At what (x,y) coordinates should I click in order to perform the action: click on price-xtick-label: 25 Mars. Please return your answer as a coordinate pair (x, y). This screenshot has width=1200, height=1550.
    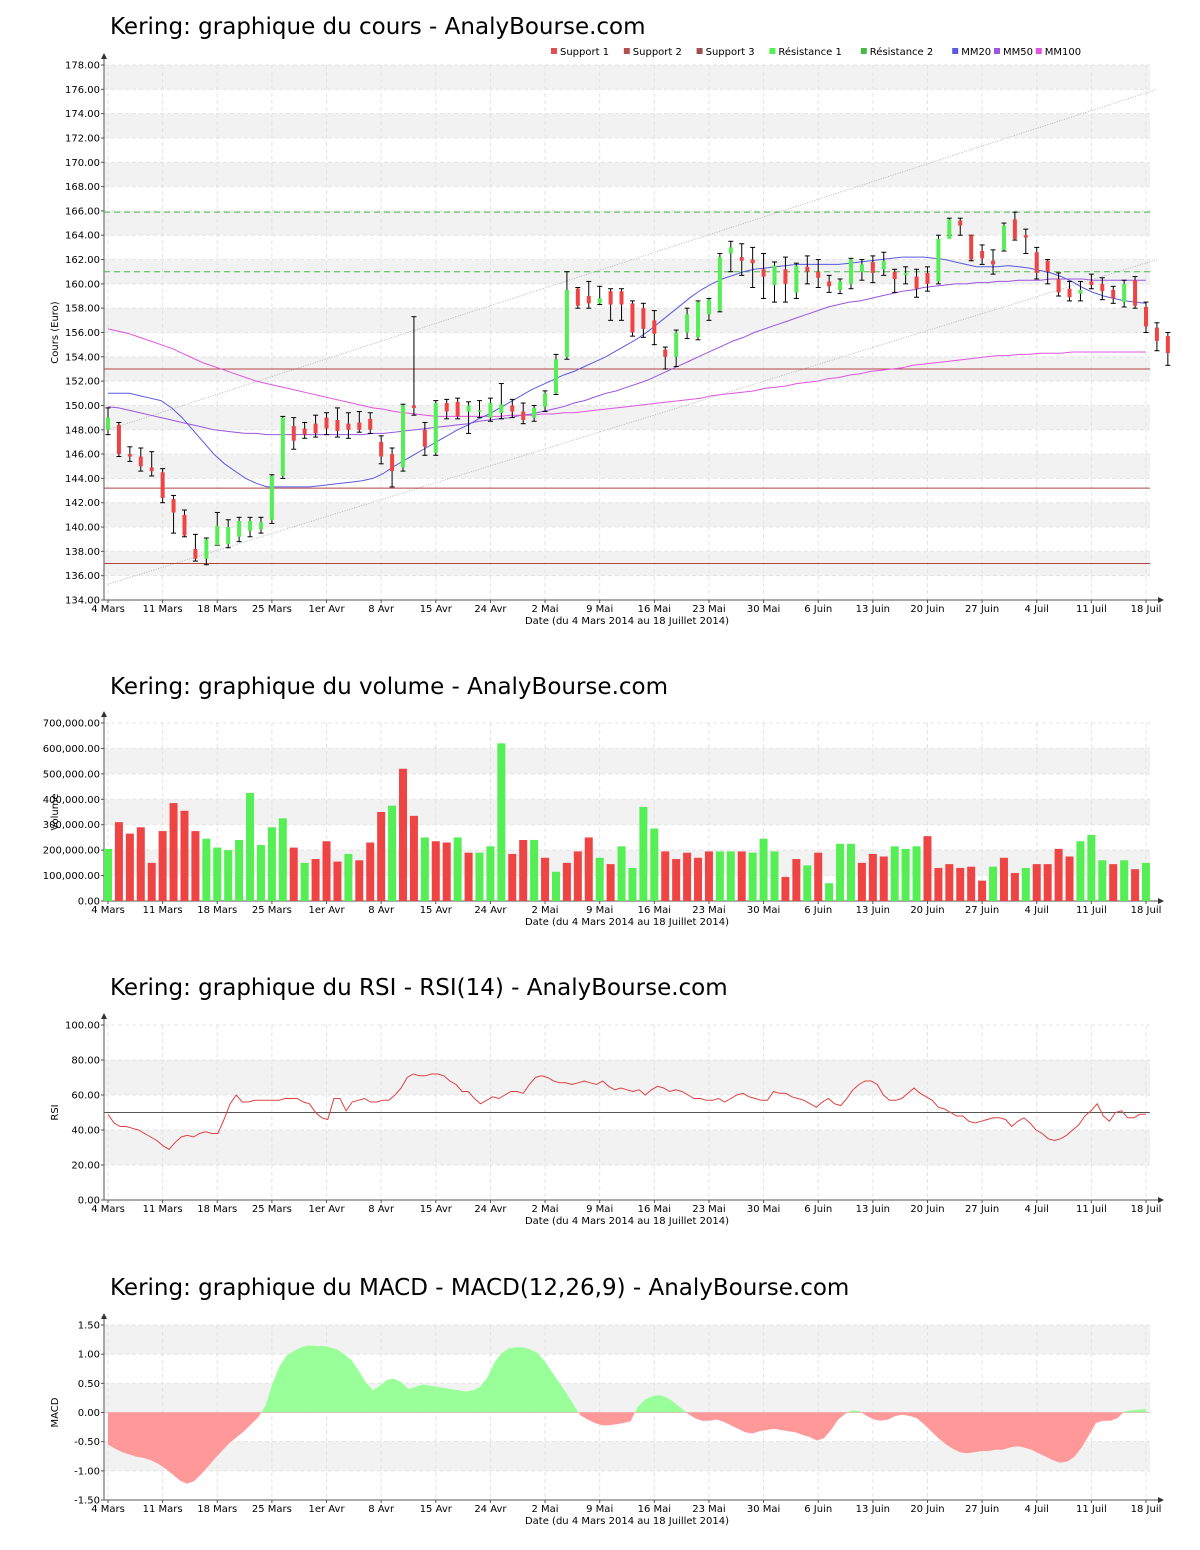
    Looking at the image, I should click on (272, 609).